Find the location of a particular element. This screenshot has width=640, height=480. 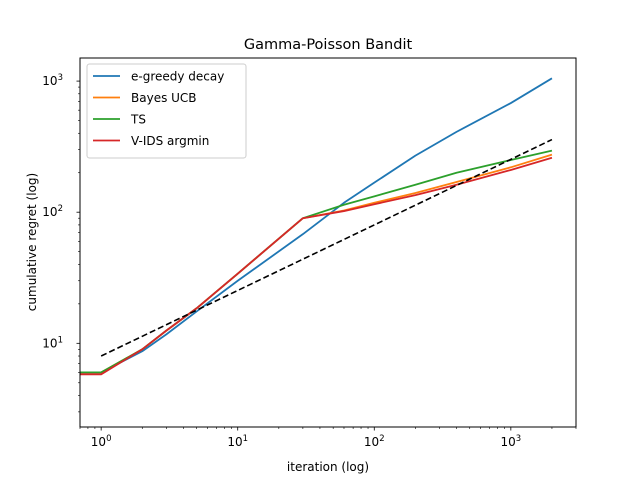

chart-title: Gamma-Poisson Bandit is located at coordinates (328, 45).